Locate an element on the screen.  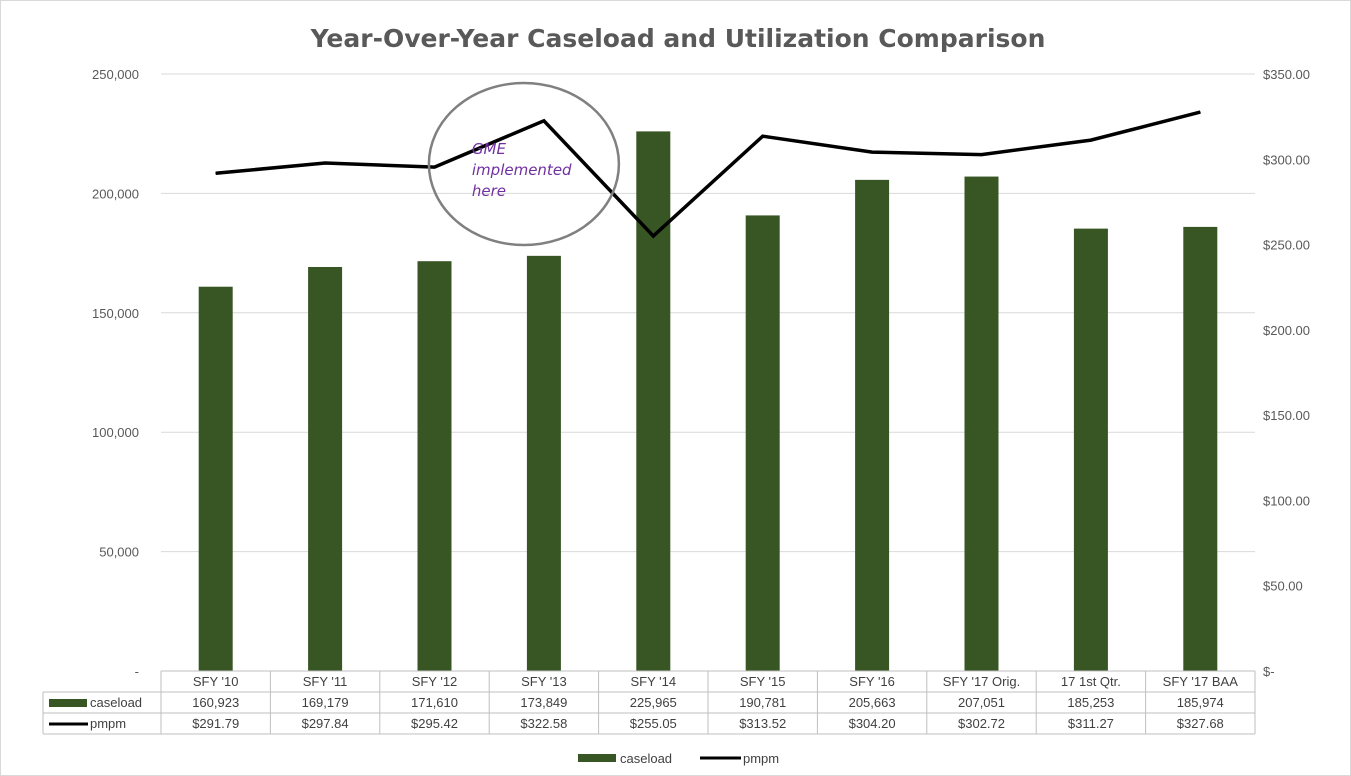
caseload-value: 185,974 is located at coordinates (1200, 702).